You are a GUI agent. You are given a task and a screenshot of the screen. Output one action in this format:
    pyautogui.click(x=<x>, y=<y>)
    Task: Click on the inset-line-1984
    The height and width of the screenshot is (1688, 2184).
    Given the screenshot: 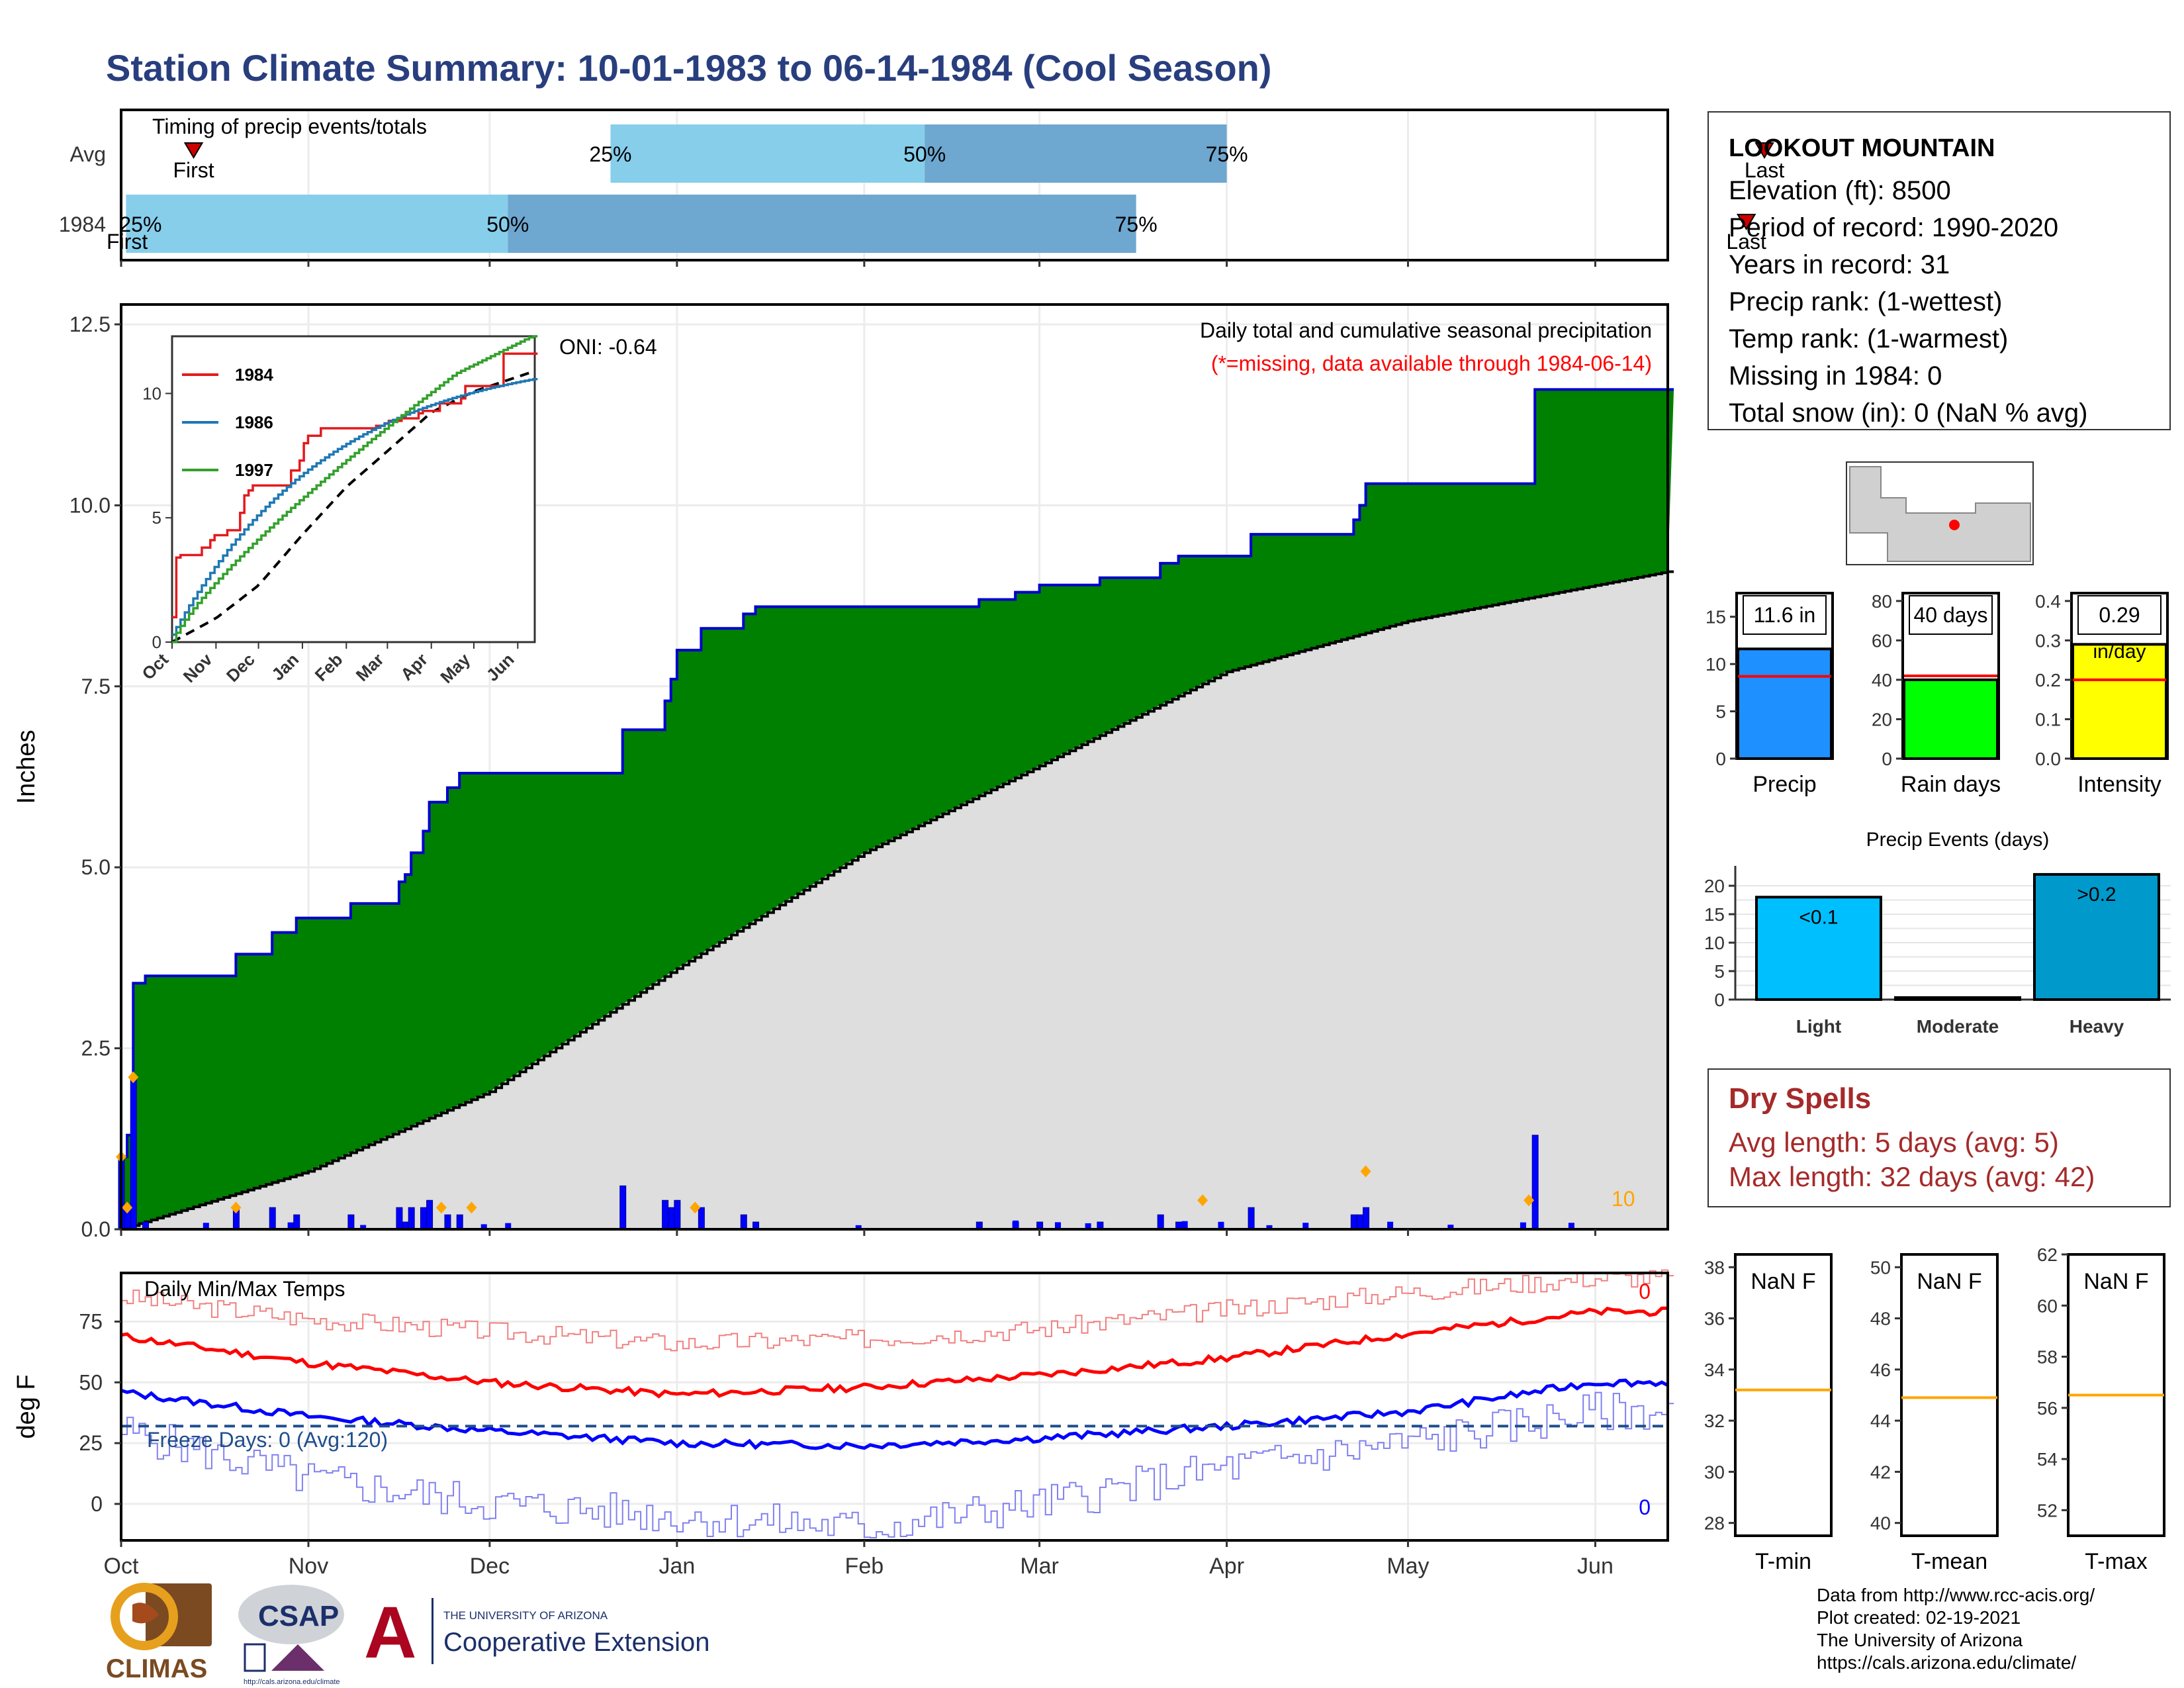 What is the action you would take?
    pyautogui.click(x=355, y=485)
    